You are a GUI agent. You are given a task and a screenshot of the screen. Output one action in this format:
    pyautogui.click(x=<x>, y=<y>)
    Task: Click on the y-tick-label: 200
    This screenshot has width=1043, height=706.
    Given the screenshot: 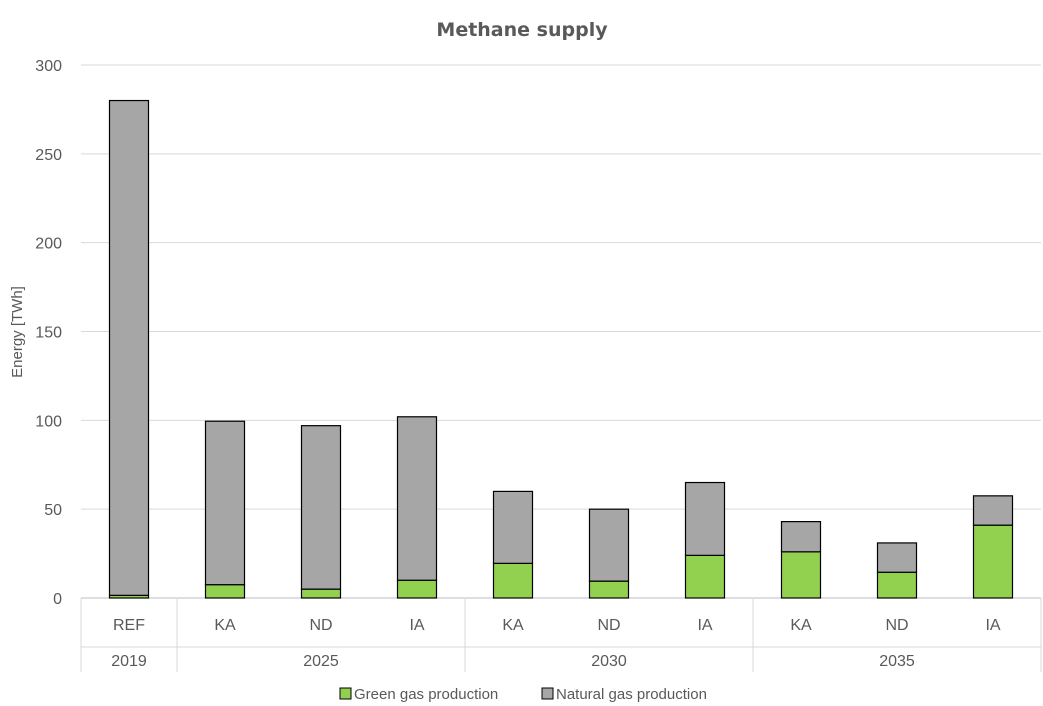 What is the action you would take?
    pyautogui.click(x=48, y=244)
    